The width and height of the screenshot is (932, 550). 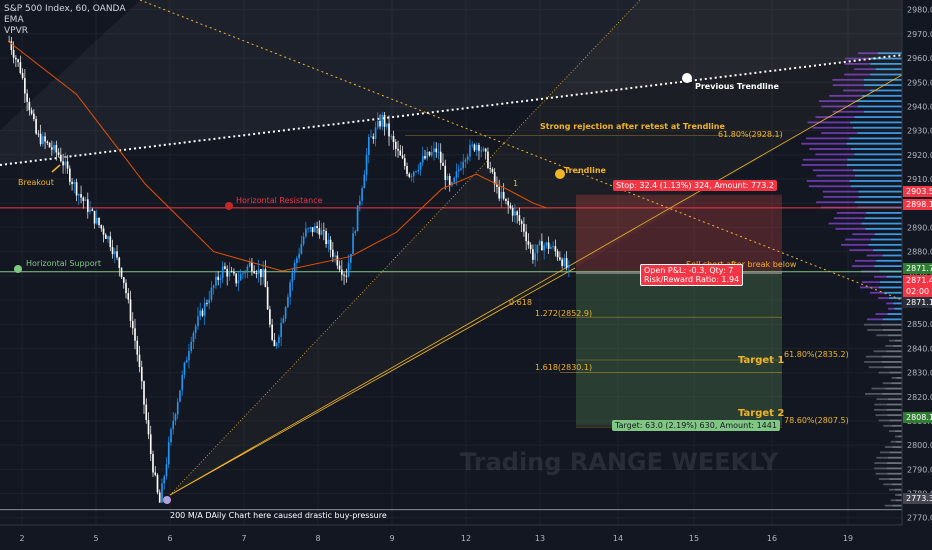 What do you see at coordinates (816, 354) in the screenshot?
I see `fib-6180-mid-label: 61.80%(2835.2)` at bounding box center [816, 354].